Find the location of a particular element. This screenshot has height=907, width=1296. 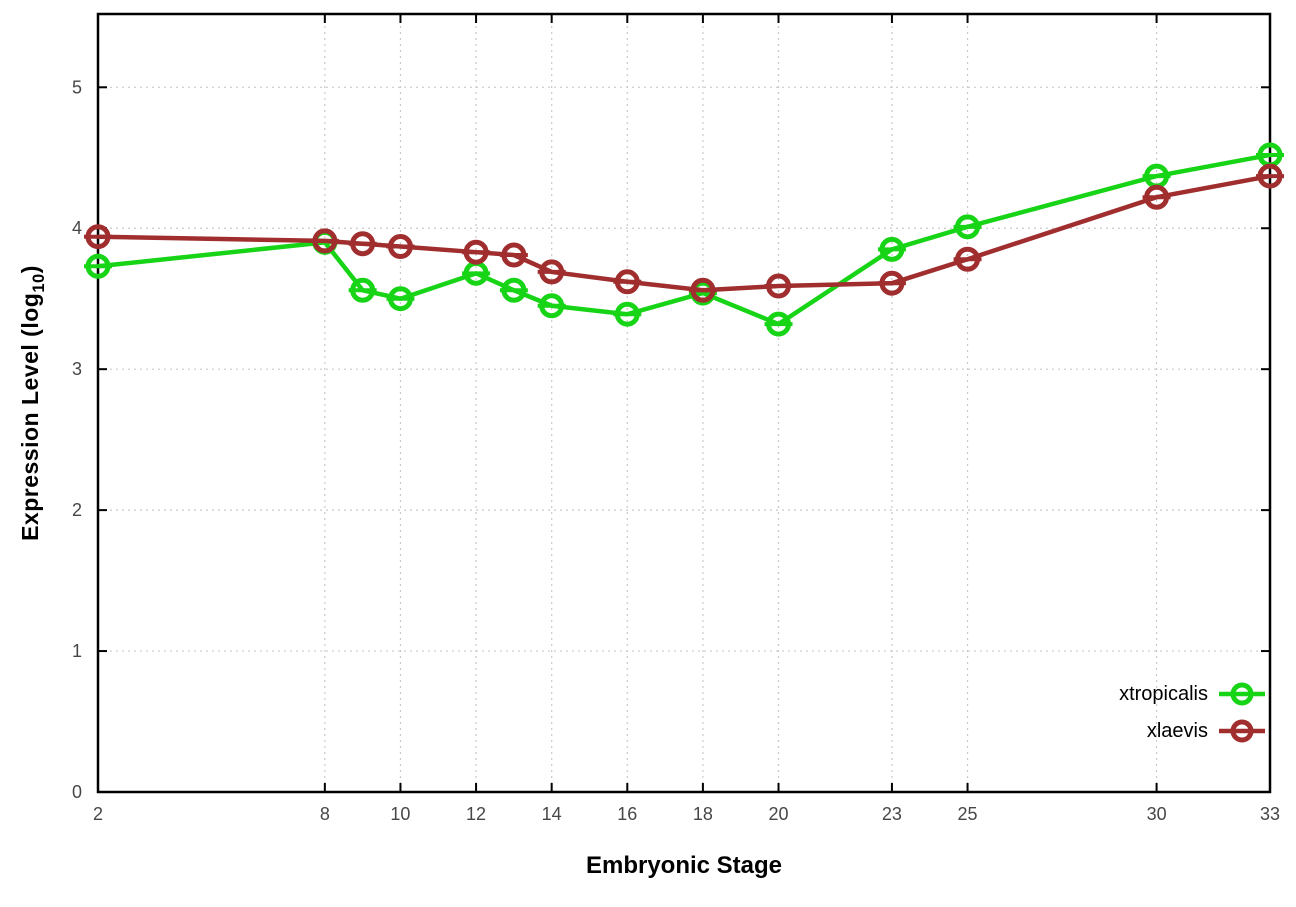

y-tick-label: 1 is located at coordinates (77, 651).